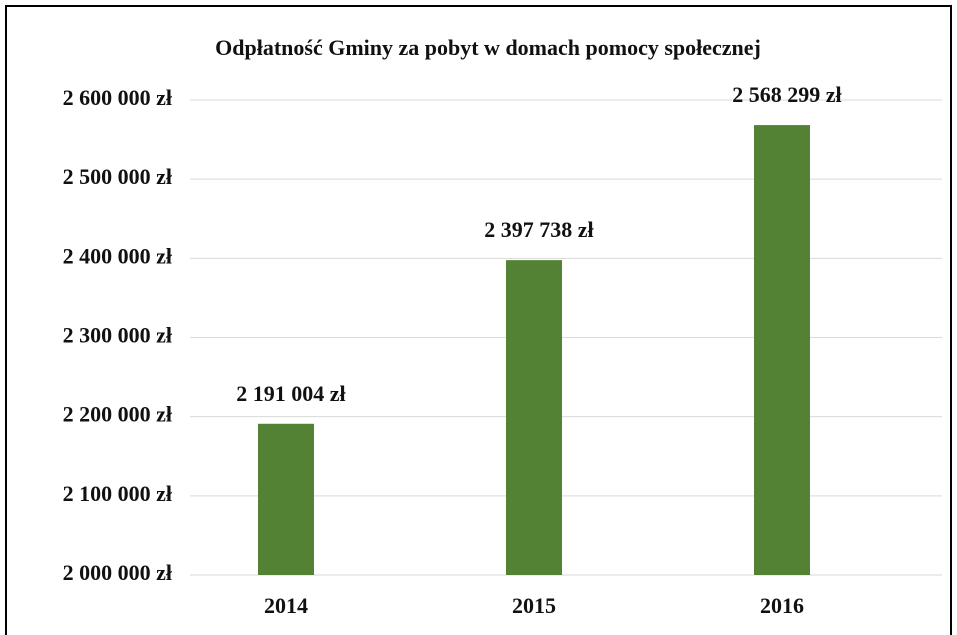  I want to click on x-tick-label: 2016, so click(782, 605).